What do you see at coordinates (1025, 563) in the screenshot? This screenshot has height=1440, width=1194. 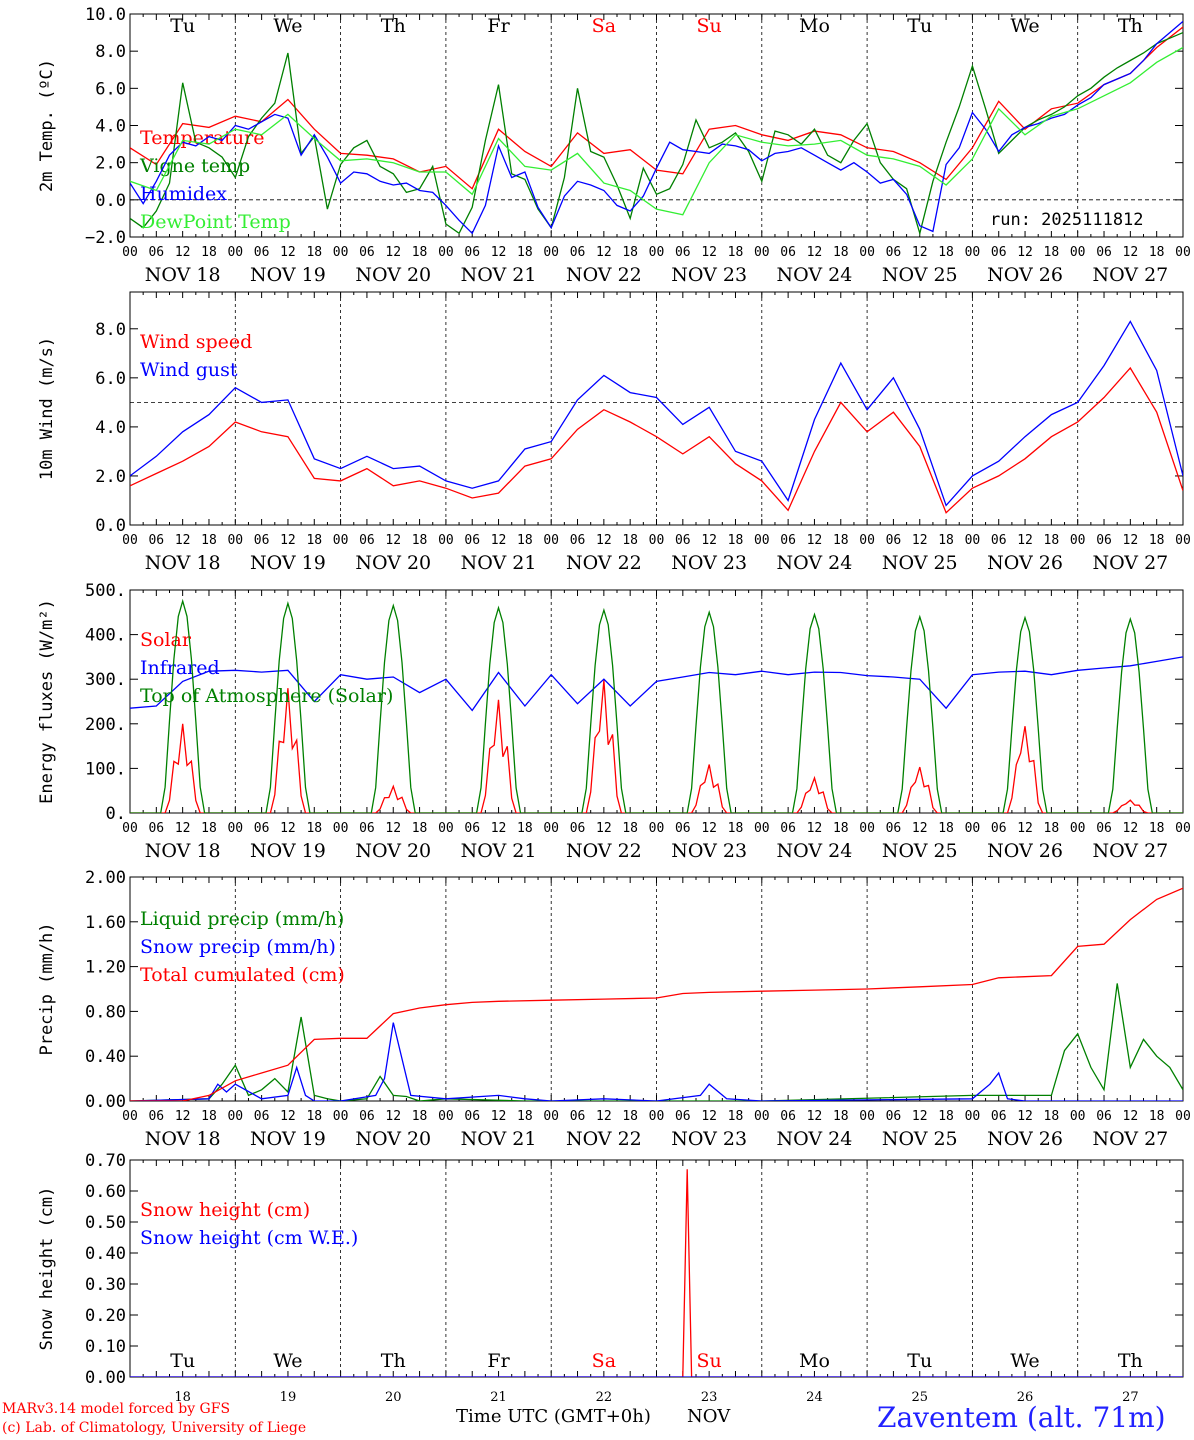 I see `date-label: NOV 26` at bounding box center [1025, 563].